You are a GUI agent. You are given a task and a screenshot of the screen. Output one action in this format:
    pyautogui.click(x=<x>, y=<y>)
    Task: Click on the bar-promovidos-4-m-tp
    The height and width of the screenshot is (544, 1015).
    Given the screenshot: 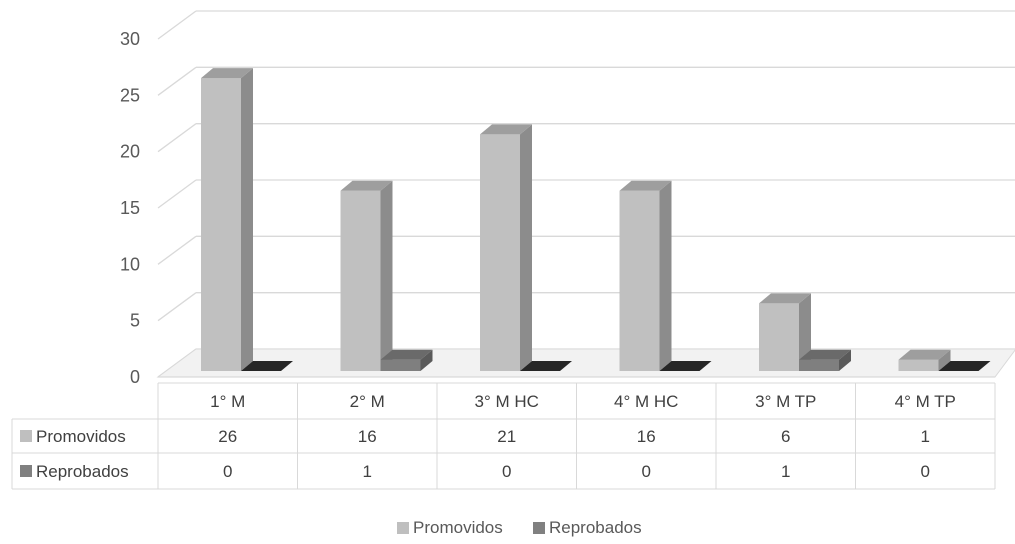 What is the action you would take?
    pyautogui.click(x=924, y=360)
    